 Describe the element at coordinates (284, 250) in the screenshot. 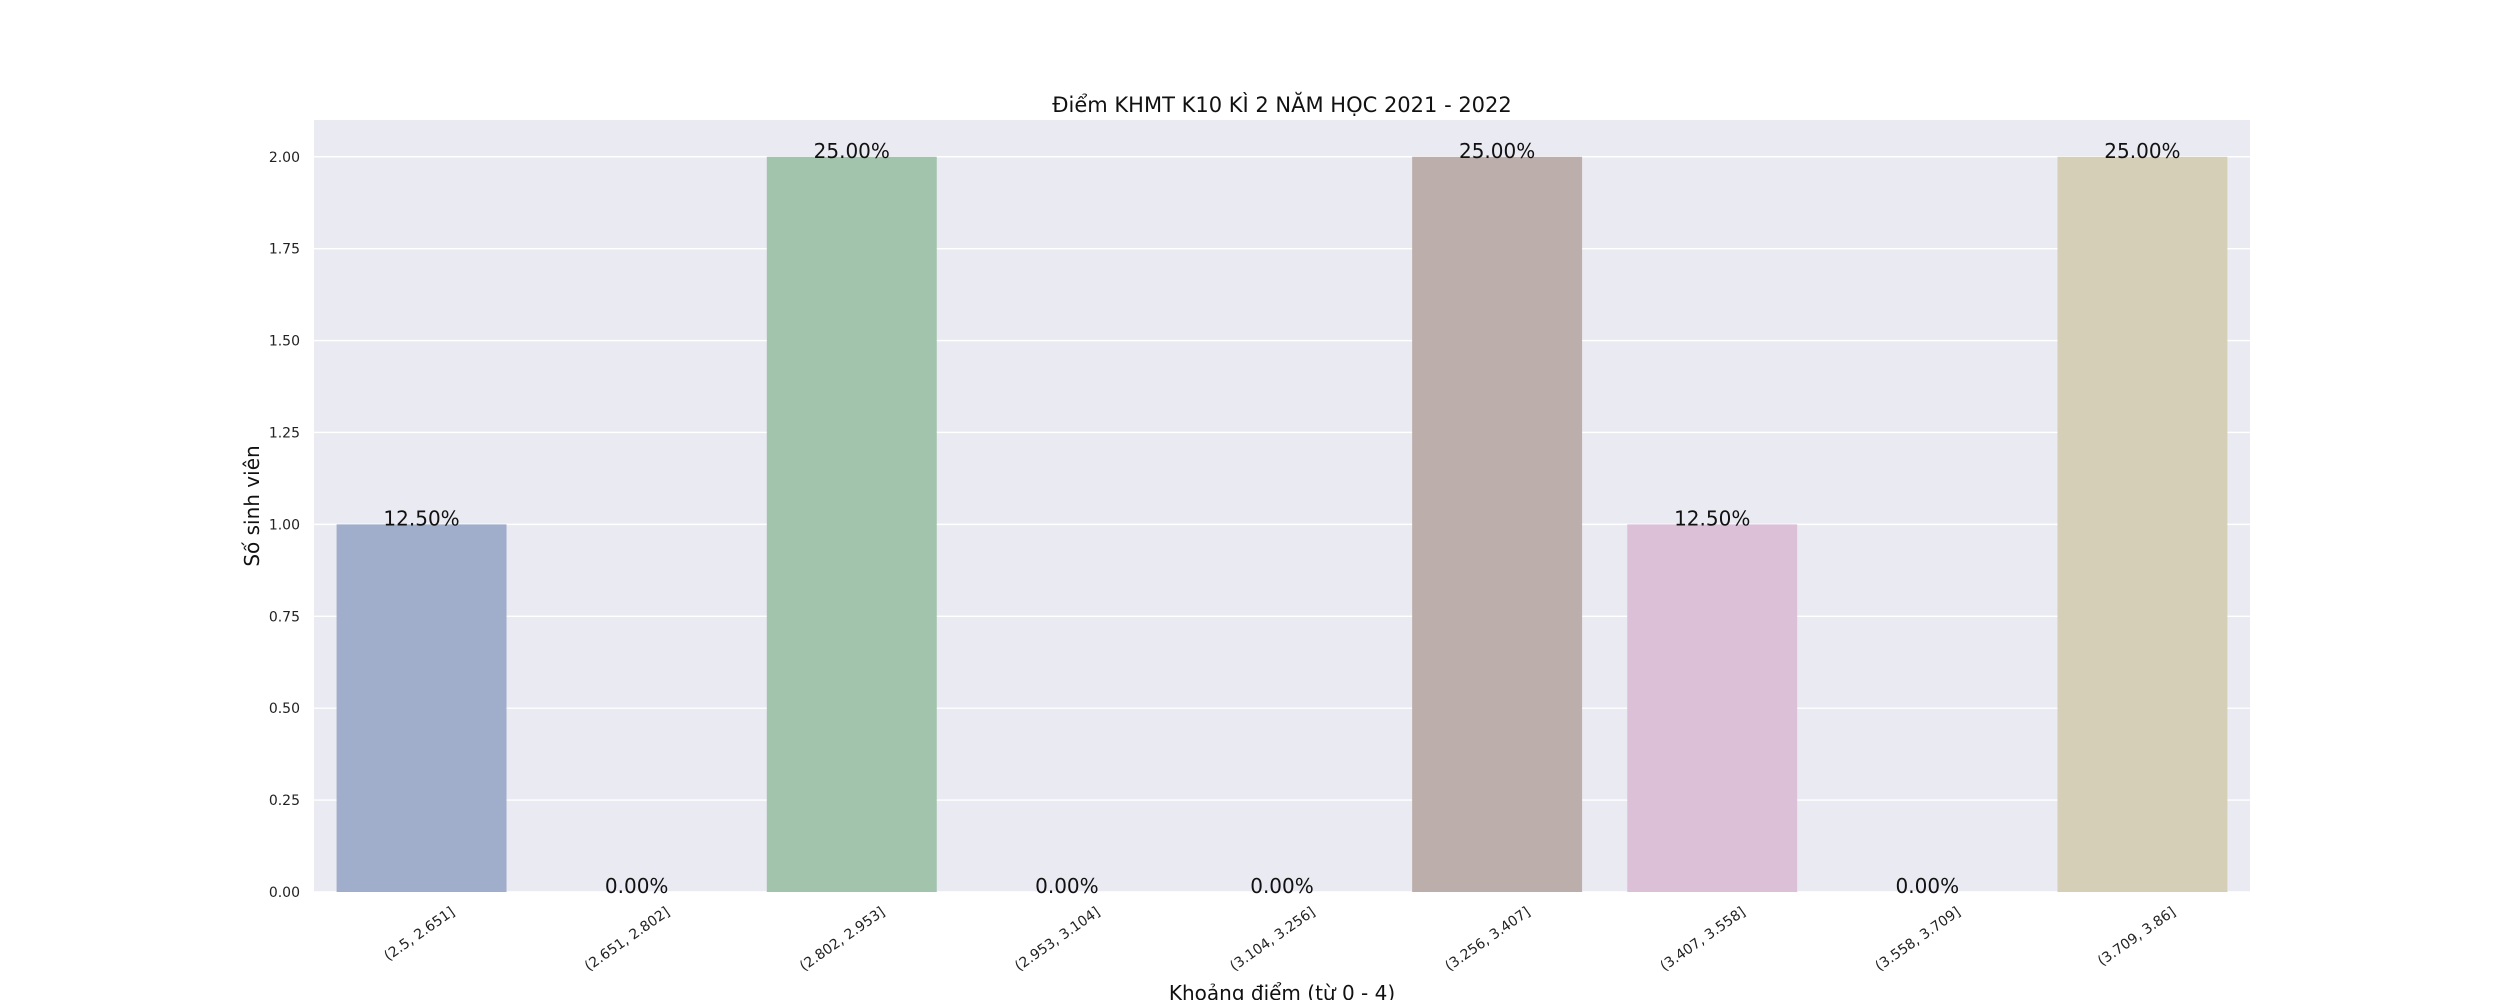

I see `y-tick-label: 1.75` at that location.